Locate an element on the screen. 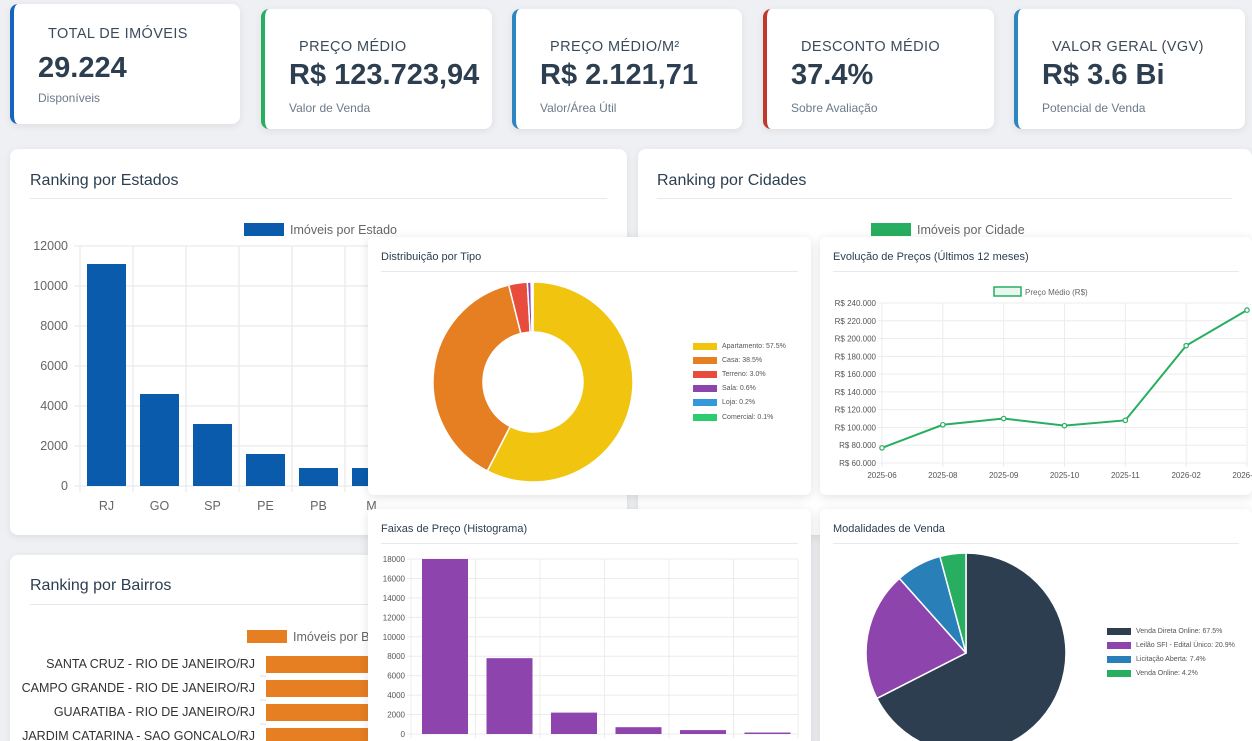 The image size is (1252, 741). legend-label: Imóveis por Estado is located at coordinates (343, 230).